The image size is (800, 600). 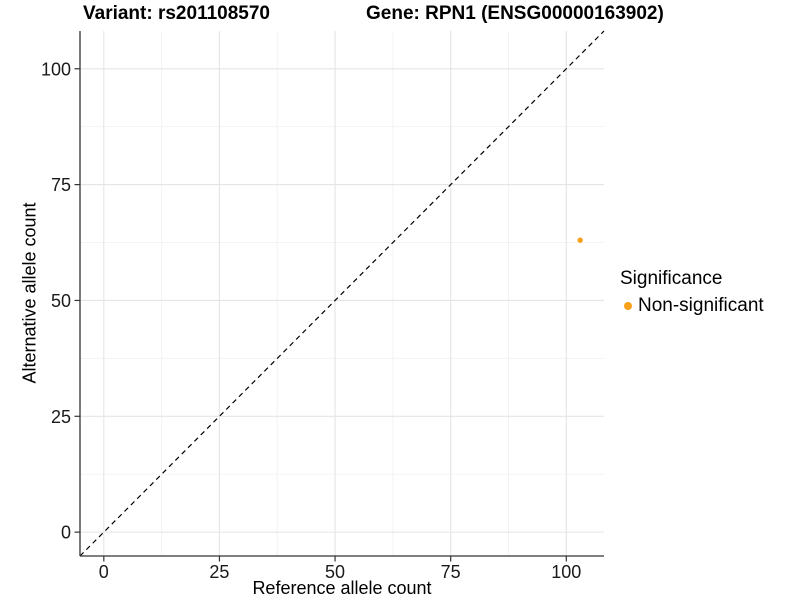 What do you see at coordinates (628, 306) in the screenshot?
I see `legend-point-icon` at bounding box center [628, 306].